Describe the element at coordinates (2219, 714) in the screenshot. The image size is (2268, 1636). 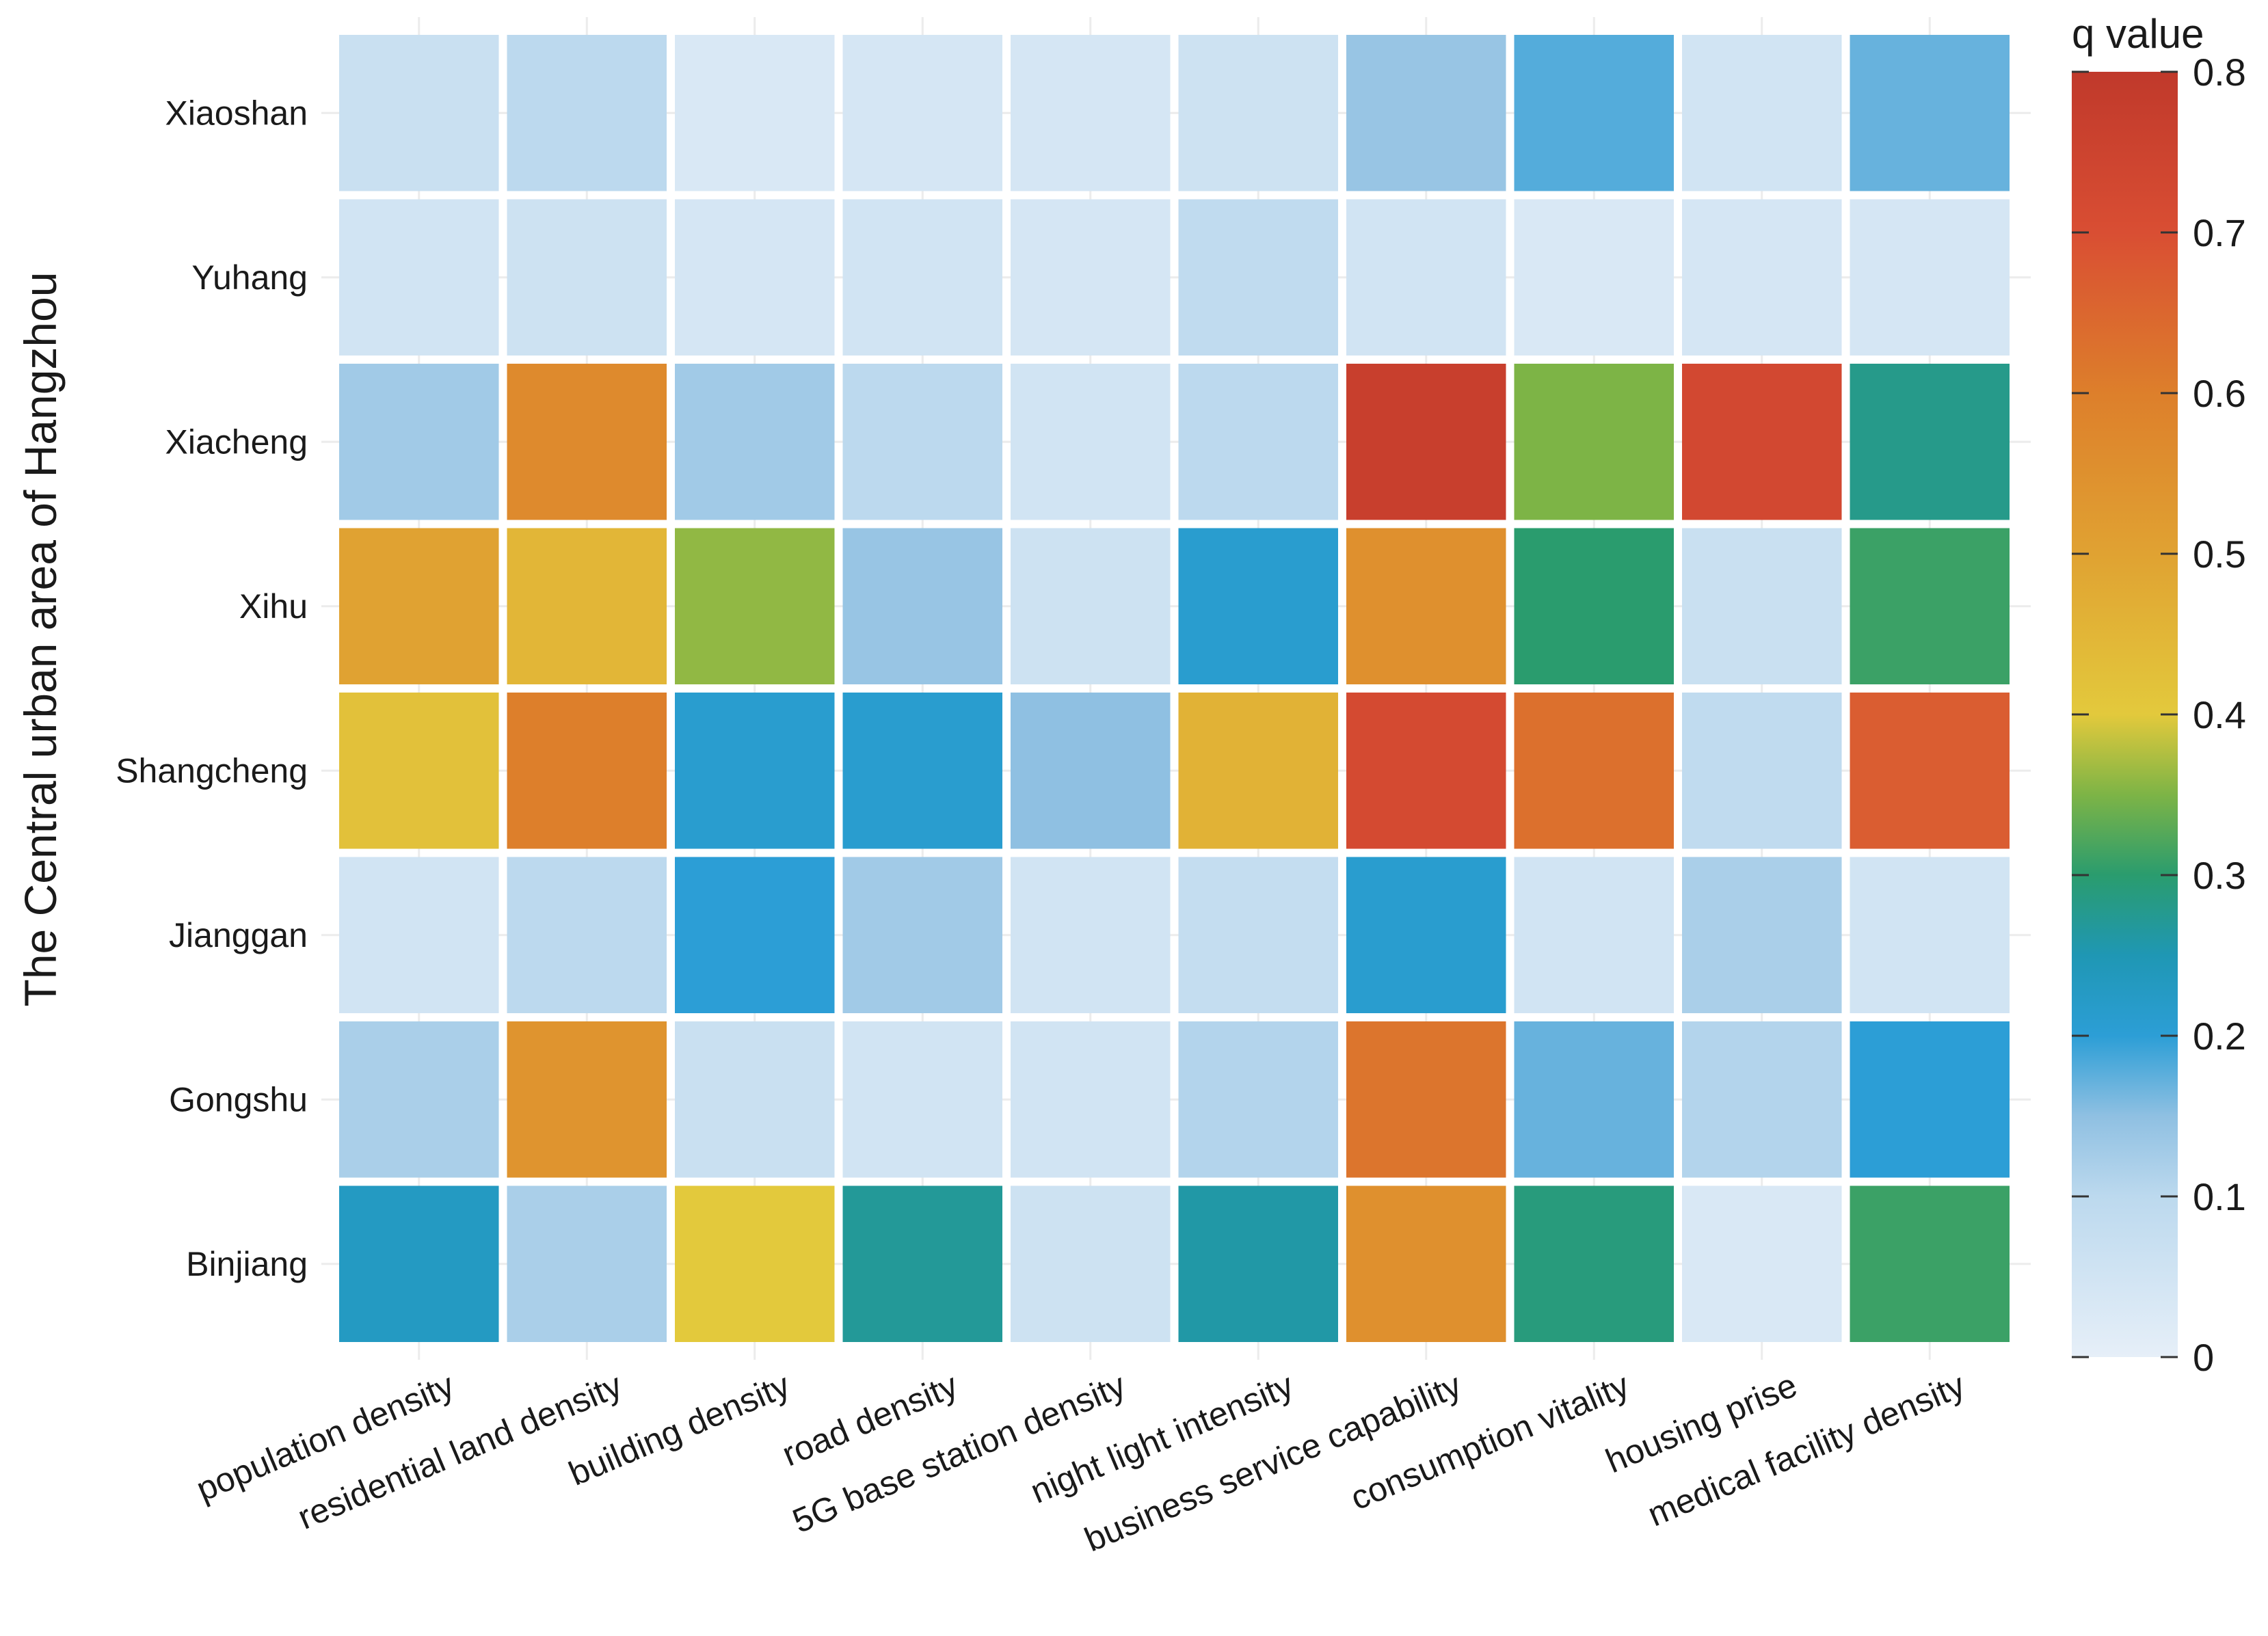
I see `legend-tick-label: 0.4` at that location.